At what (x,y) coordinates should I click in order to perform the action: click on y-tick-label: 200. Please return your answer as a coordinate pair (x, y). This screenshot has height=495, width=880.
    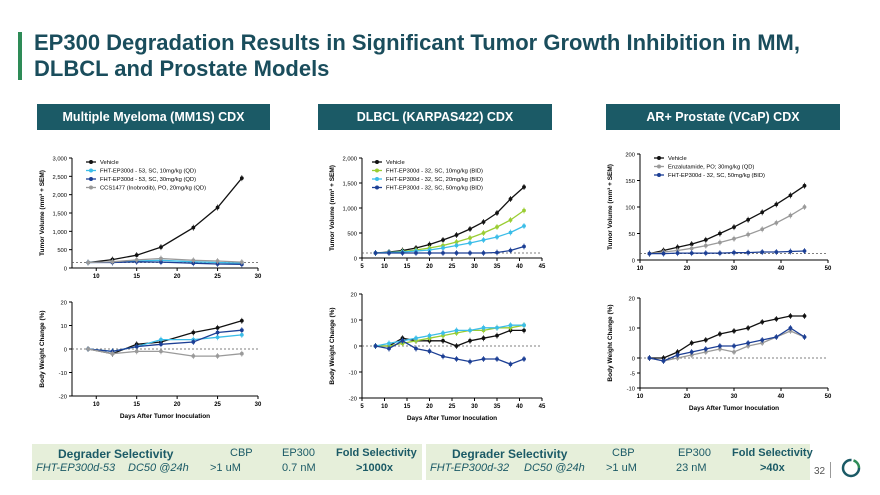
    Looking at the image, I should click on (630, 156).